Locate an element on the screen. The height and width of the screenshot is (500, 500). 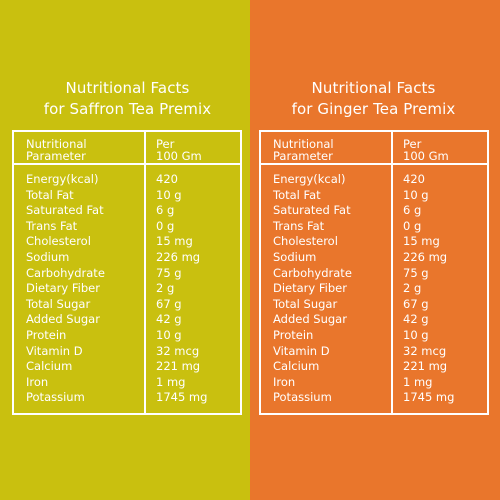
title-line-2: for Saffron Tea Premix is located at coordinates (127, 109).